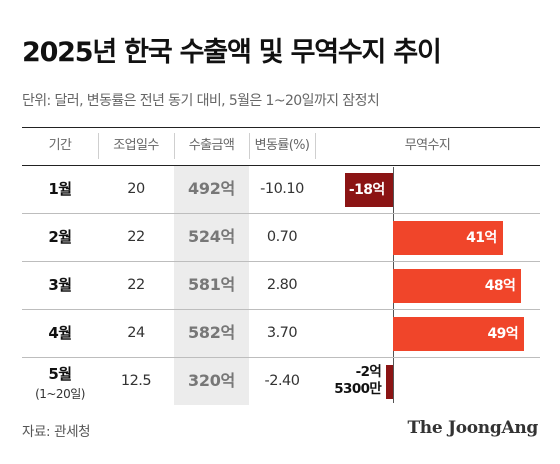 The height and width of the screenshot is (464, 560). I want to click on source-note: 자료: 관세청, so click(56, 432).